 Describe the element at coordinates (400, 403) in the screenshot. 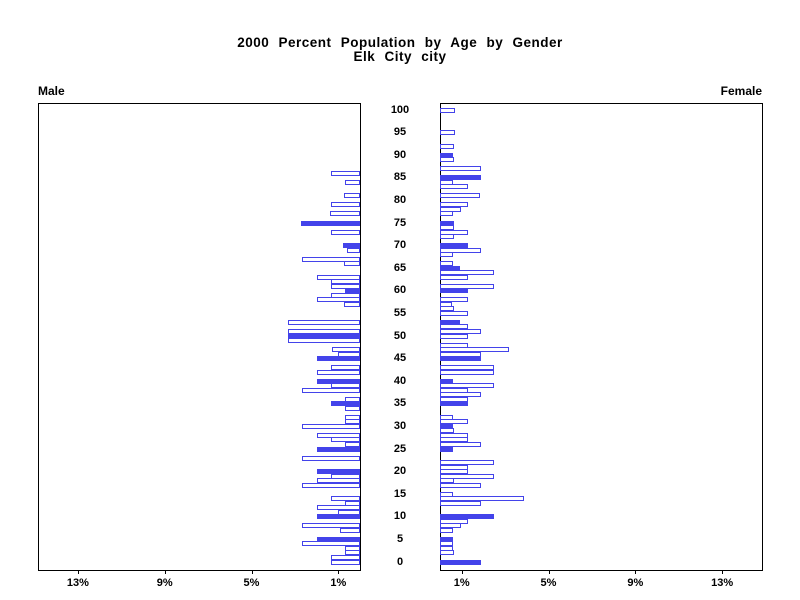

I see `age-label-35: 35` at that location.